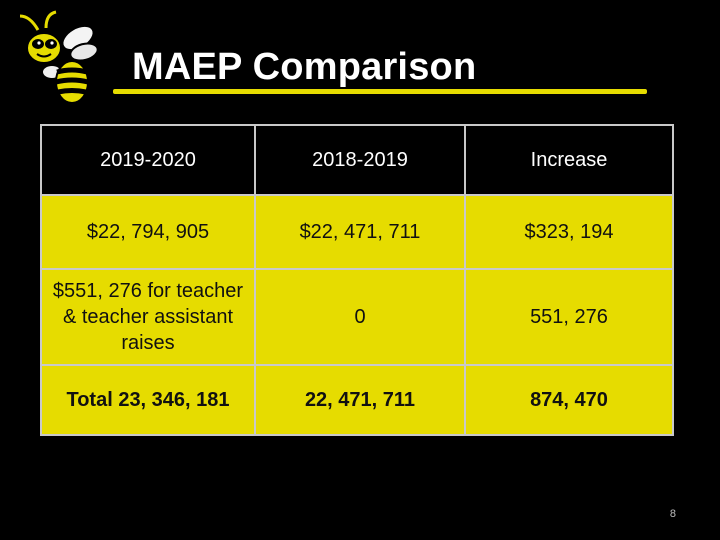 The width and height of the screenshot is (720, 540). What do you see at coordinates (360, 232) in the screenshot?
I see `cell-2018-2019-base: $22, 471, 711` at bounding box center [360, 232].